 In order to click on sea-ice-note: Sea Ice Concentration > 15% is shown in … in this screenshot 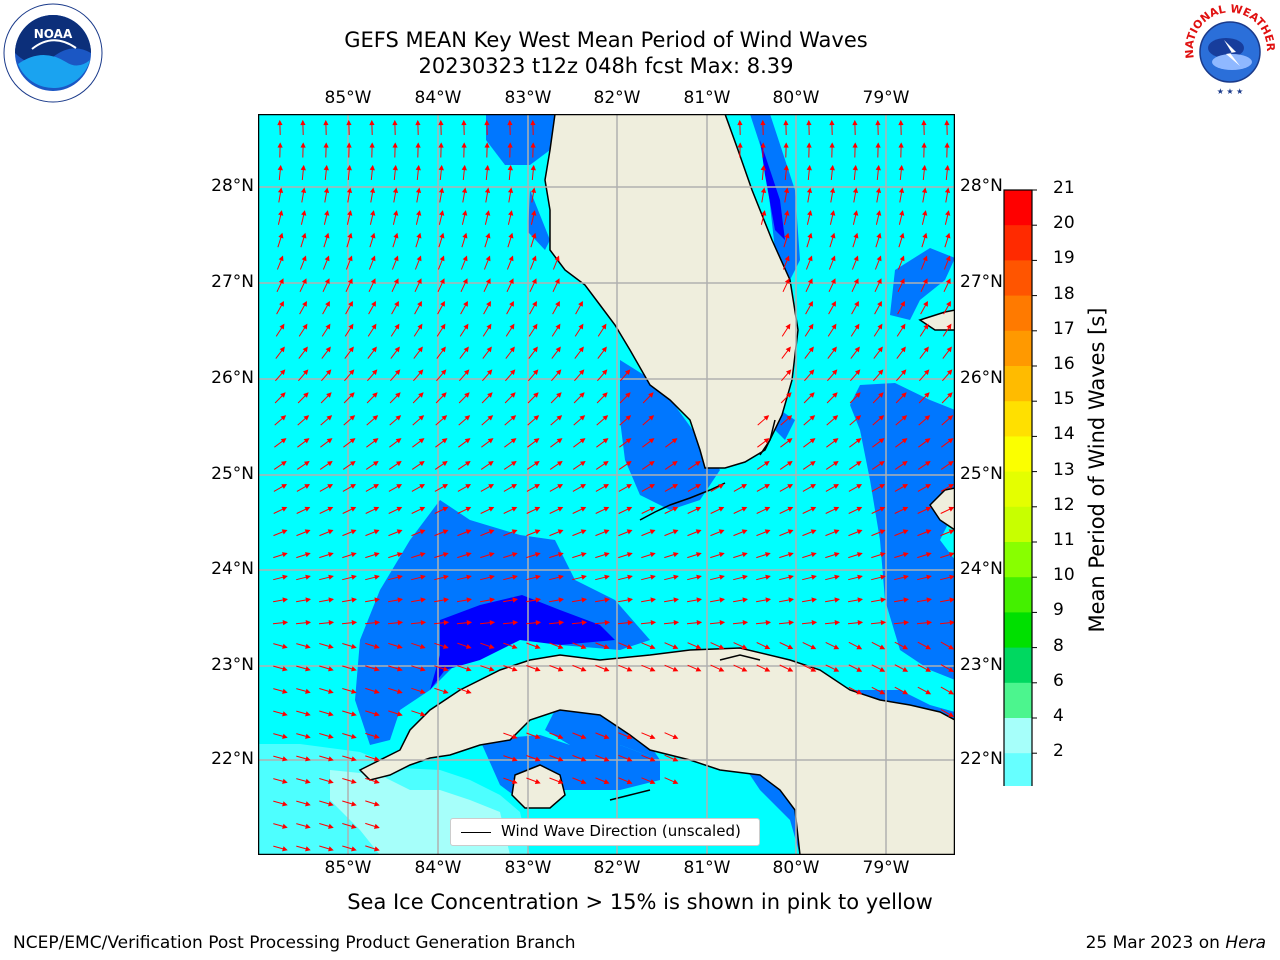, I will do `click(640, 902)`.